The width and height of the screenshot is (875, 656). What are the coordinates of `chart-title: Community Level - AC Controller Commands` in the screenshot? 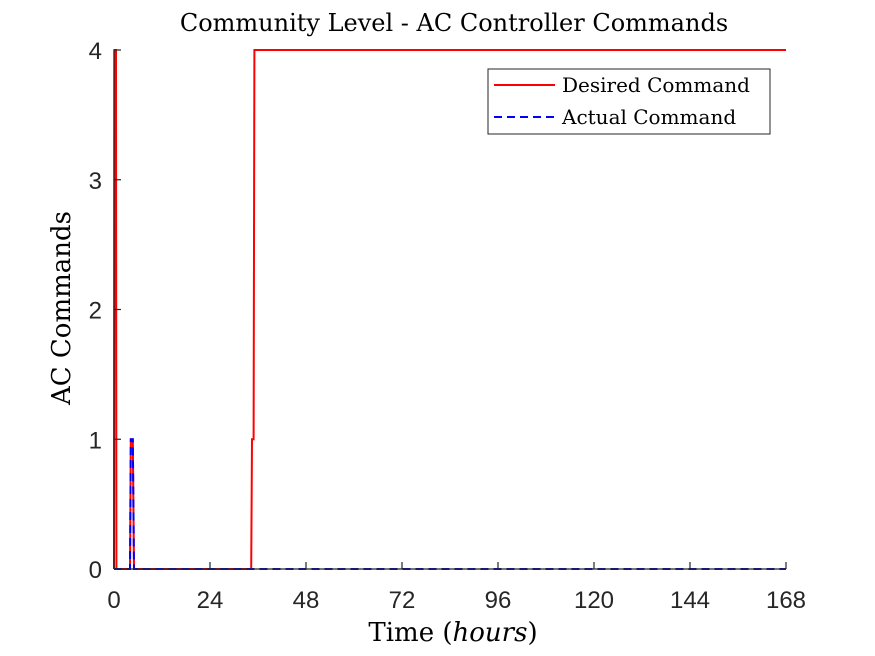 It's located at (454, 23).